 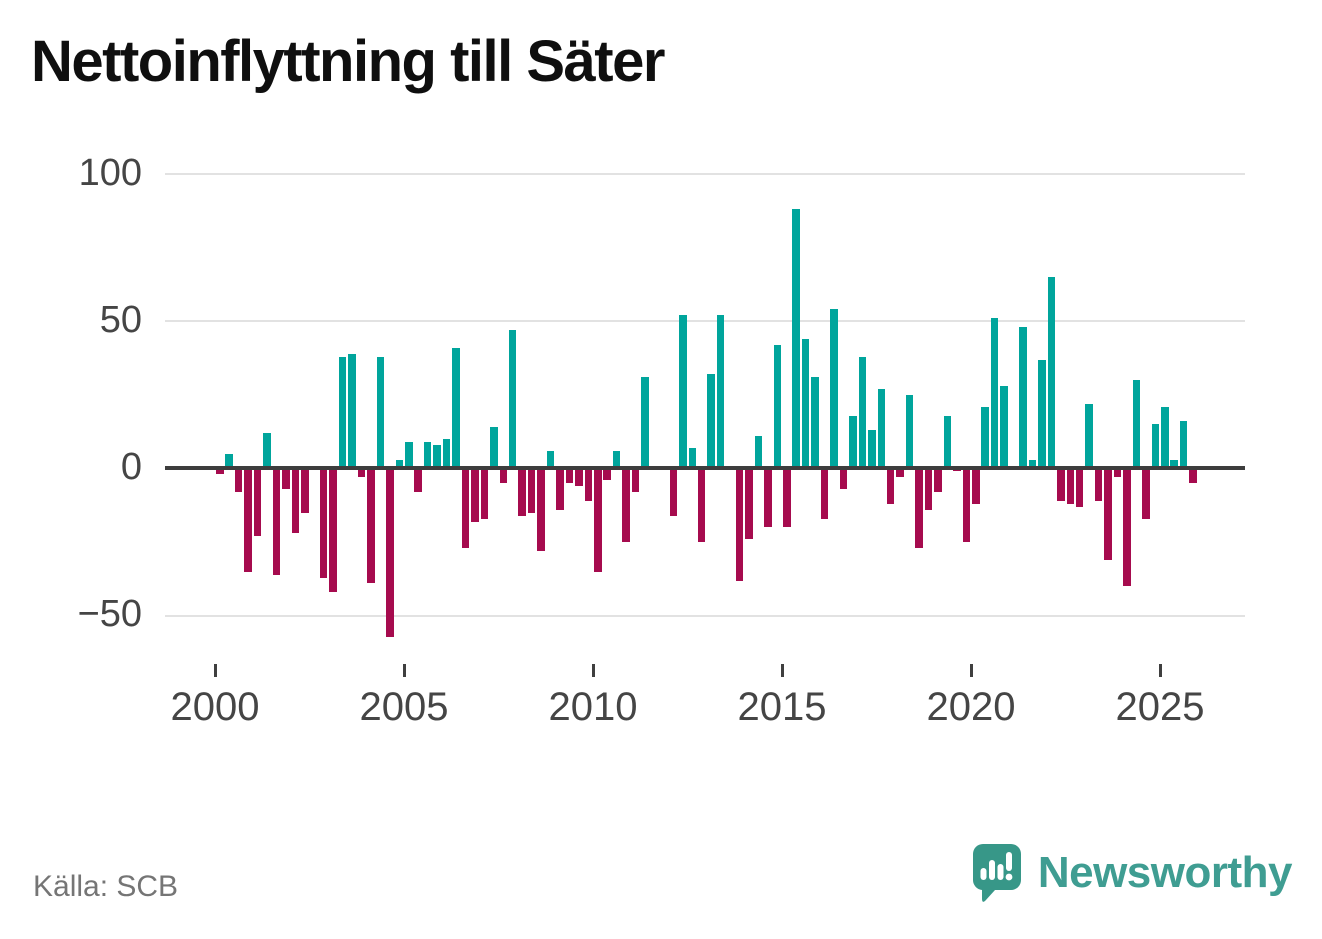 What do you see at coordinates (257, 502) in the screenshot?
I see `bar-2001Q1` at bounding box center [257, 502].